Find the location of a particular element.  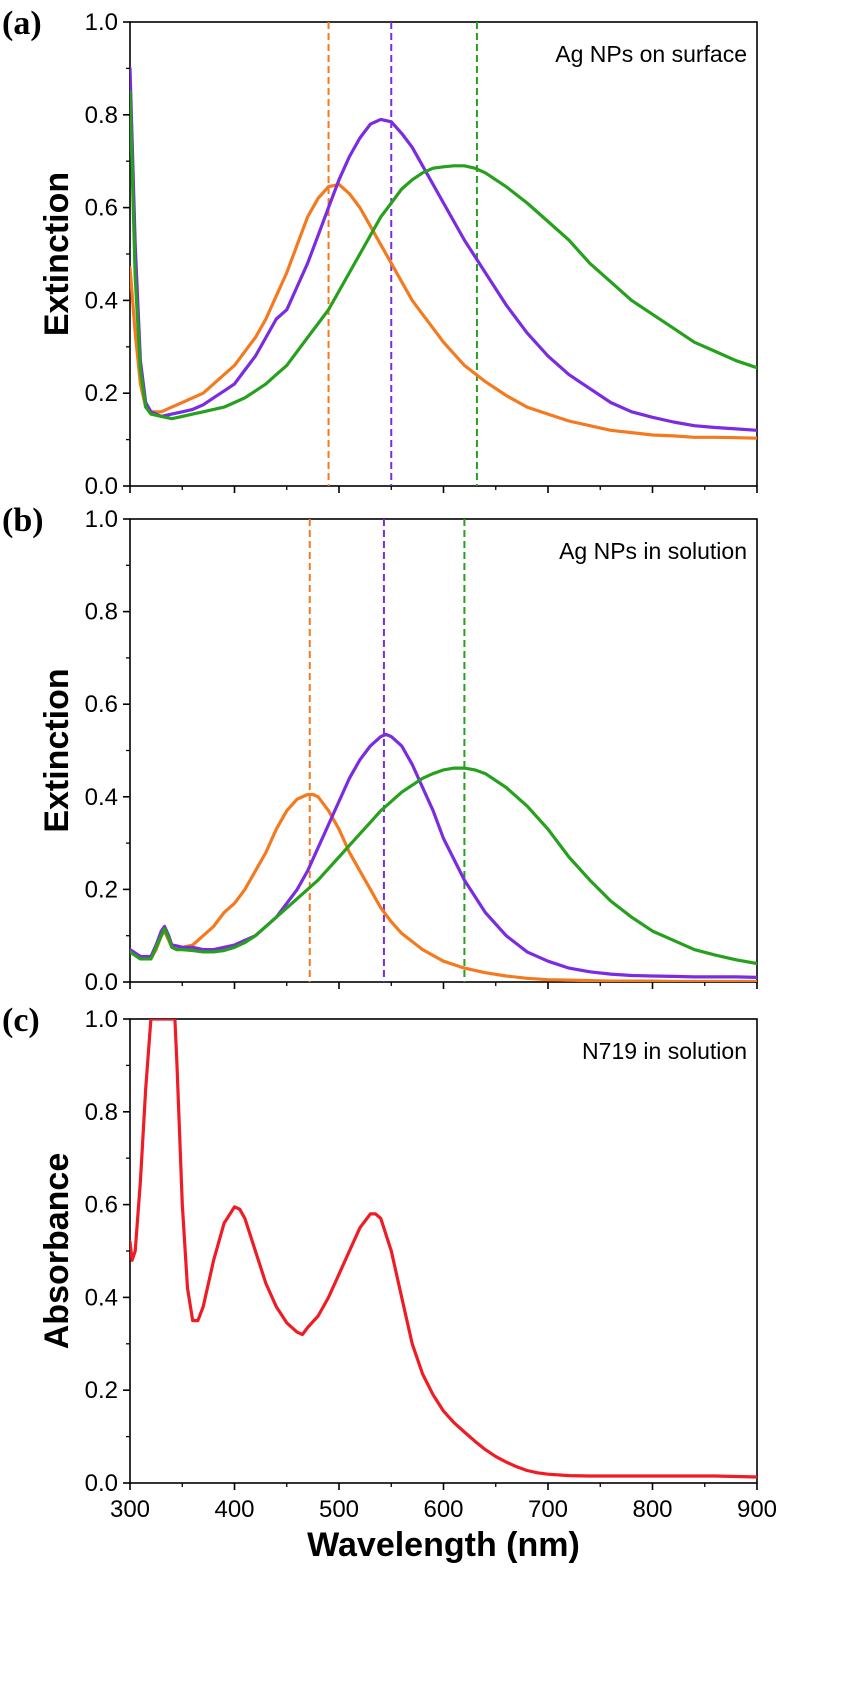

series-group is located at coordinates (443, 857).